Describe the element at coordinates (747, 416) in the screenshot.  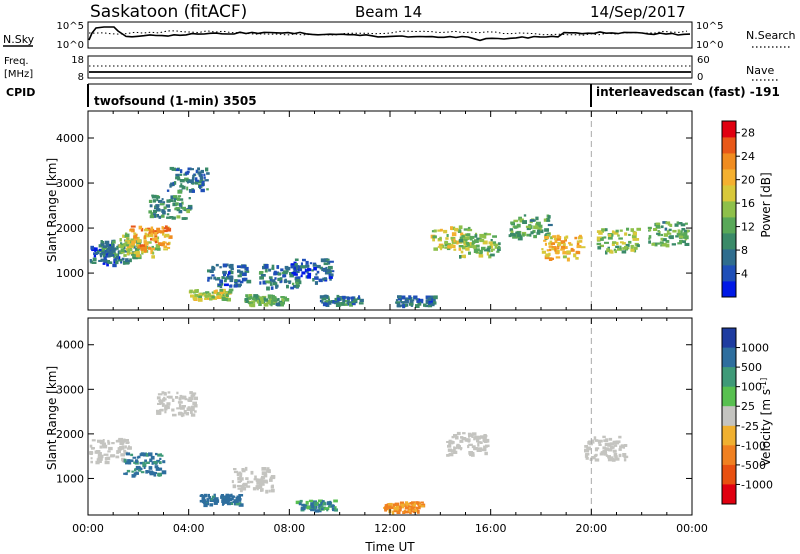
I see `velocity-colorbar: 1000 500 100 25 -25 -100 -500 -1000` at that location.